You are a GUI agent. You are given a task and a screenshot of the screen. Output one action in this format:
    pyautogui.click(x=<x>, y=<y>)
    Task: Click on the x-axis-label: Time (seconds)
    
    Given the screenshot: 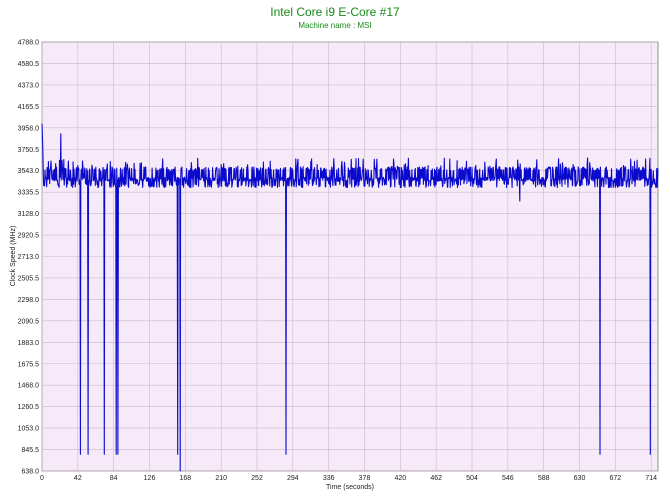 What is the action you would take?
    pyautogui.click(x=350, y=487)
    